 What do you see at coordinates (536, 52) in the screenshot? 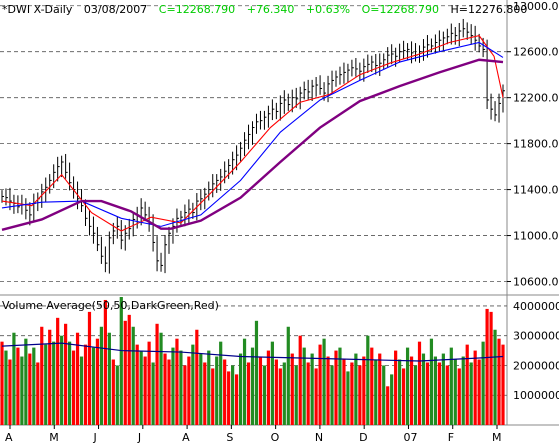
I see `price-tick-label: 12600.00` at bounding box center [536, 52].